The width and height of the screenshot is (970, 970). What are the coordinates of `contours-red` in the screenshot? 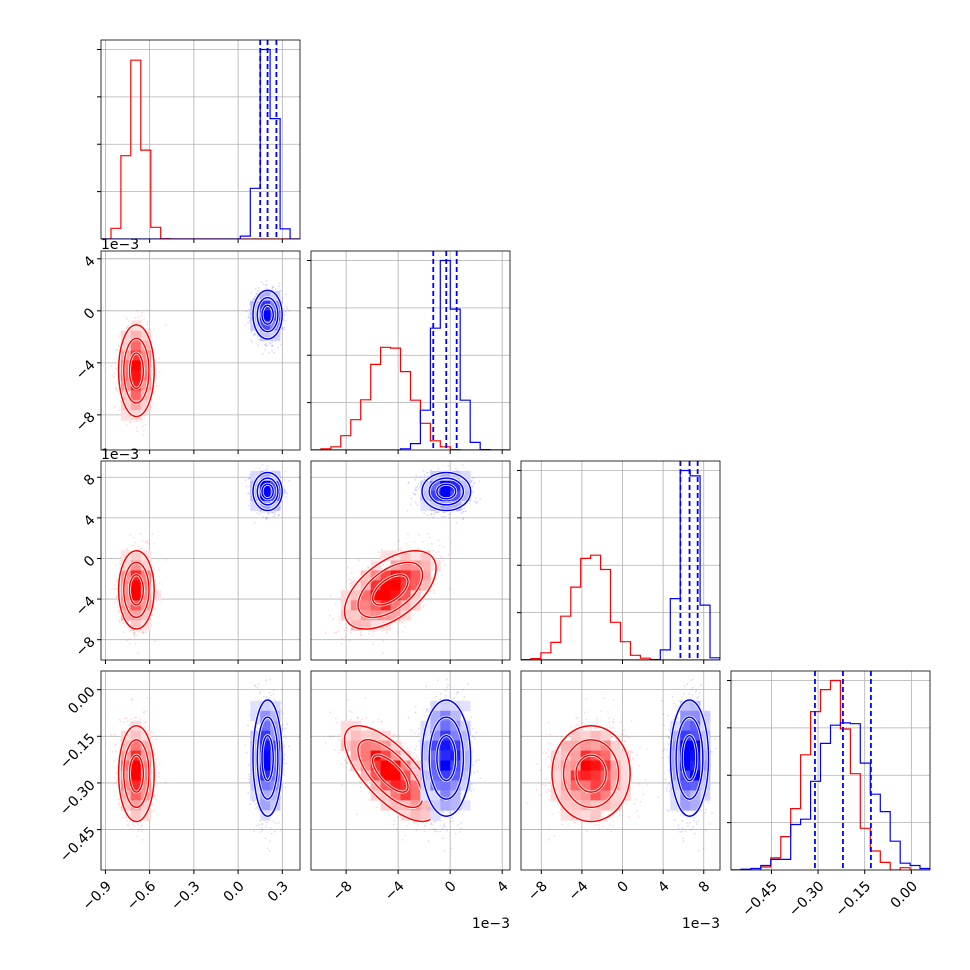 It's located at (136, 370).